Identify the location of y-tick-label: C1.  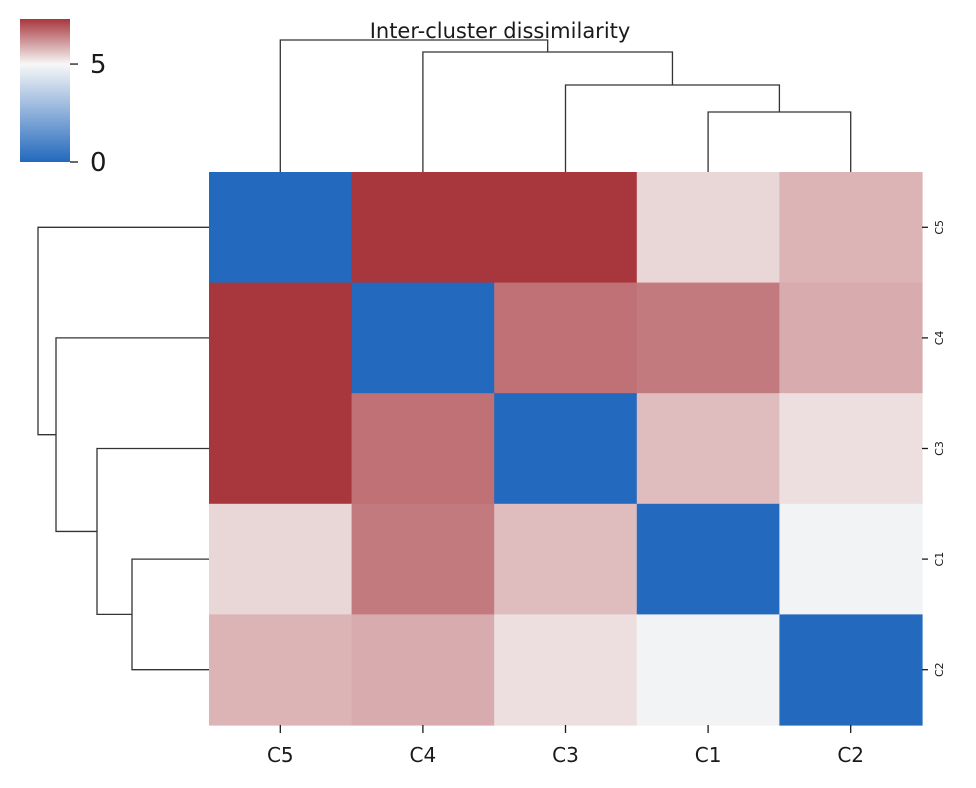
(939, 559).